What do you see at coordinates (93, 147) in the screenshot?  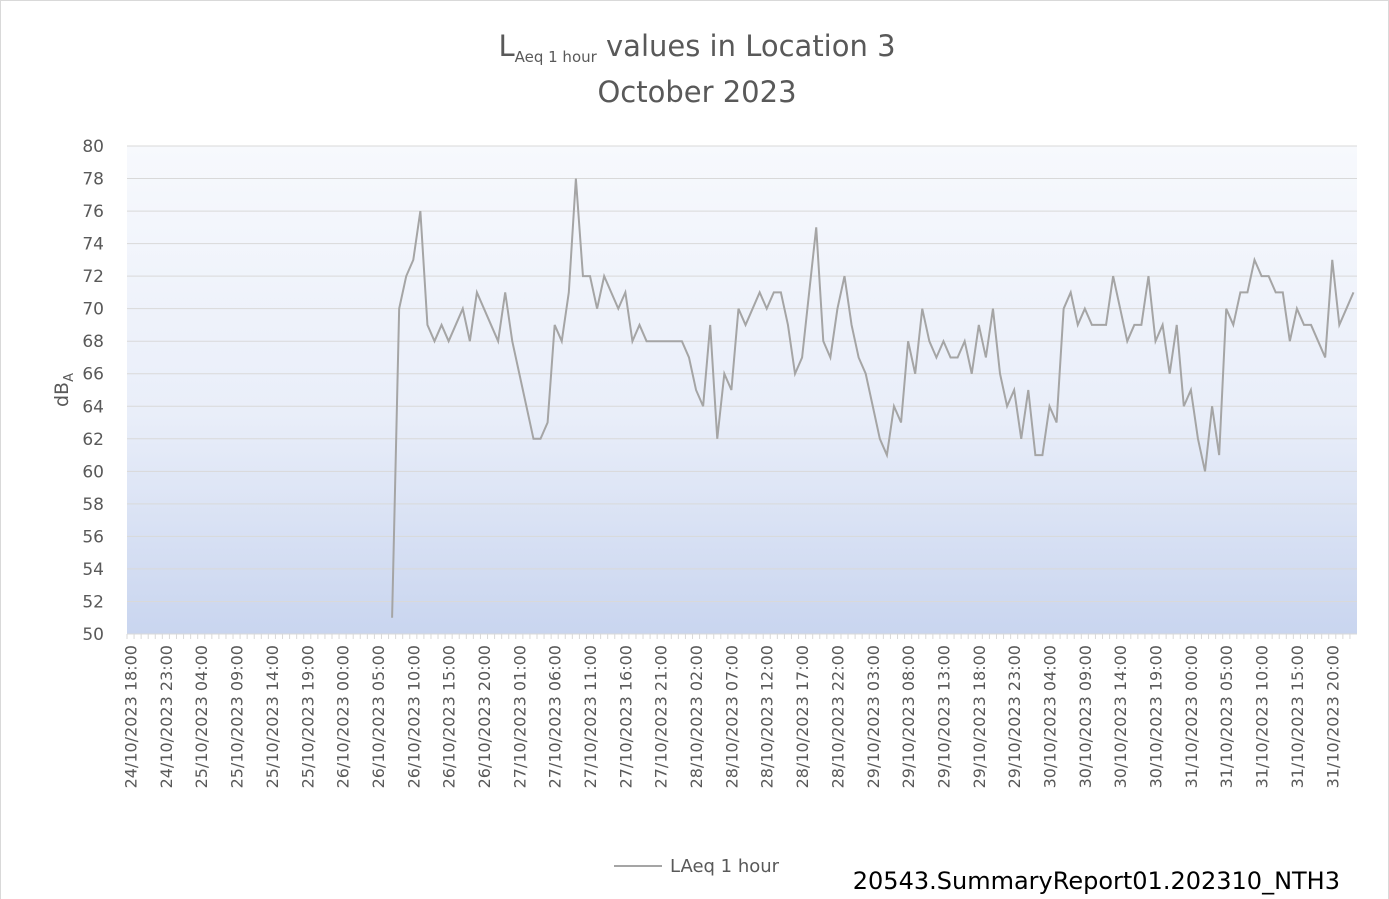 I see `y-tick-label: 80` at bounding box center [93, 147].